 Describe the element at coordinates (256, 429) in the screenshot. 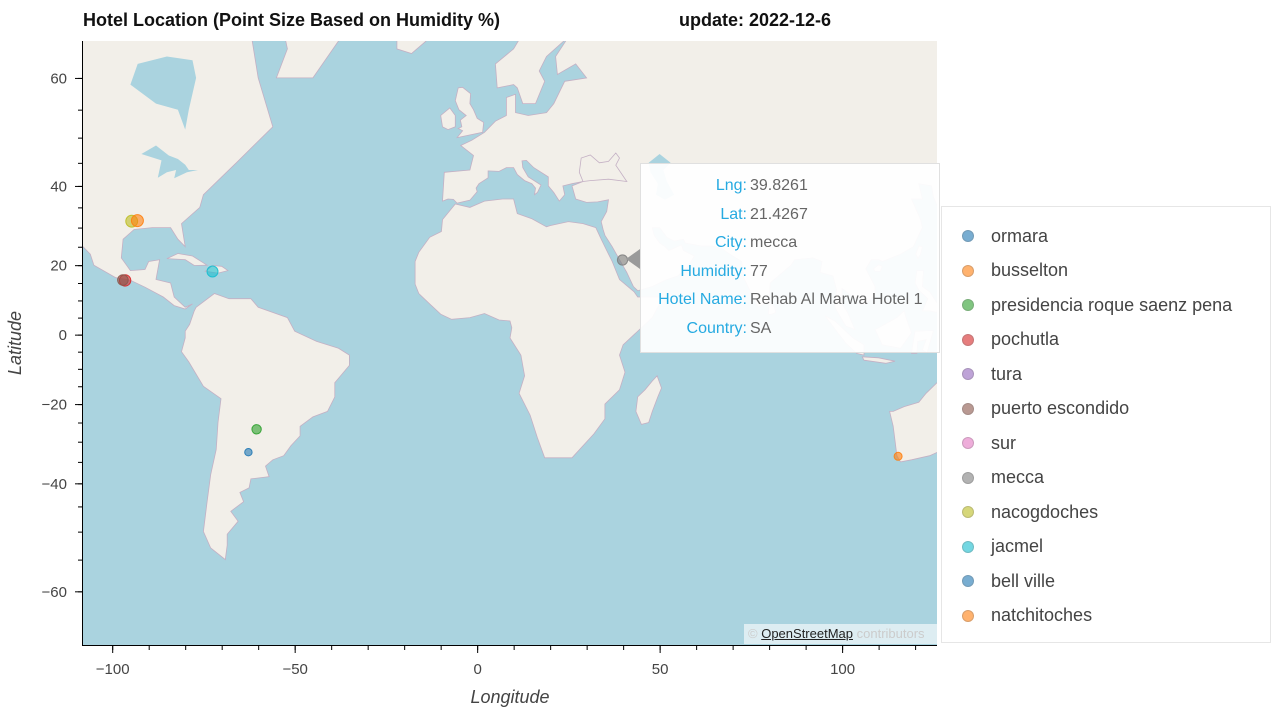

I see `point-presidencia-roque-saenz-pena` at that location.